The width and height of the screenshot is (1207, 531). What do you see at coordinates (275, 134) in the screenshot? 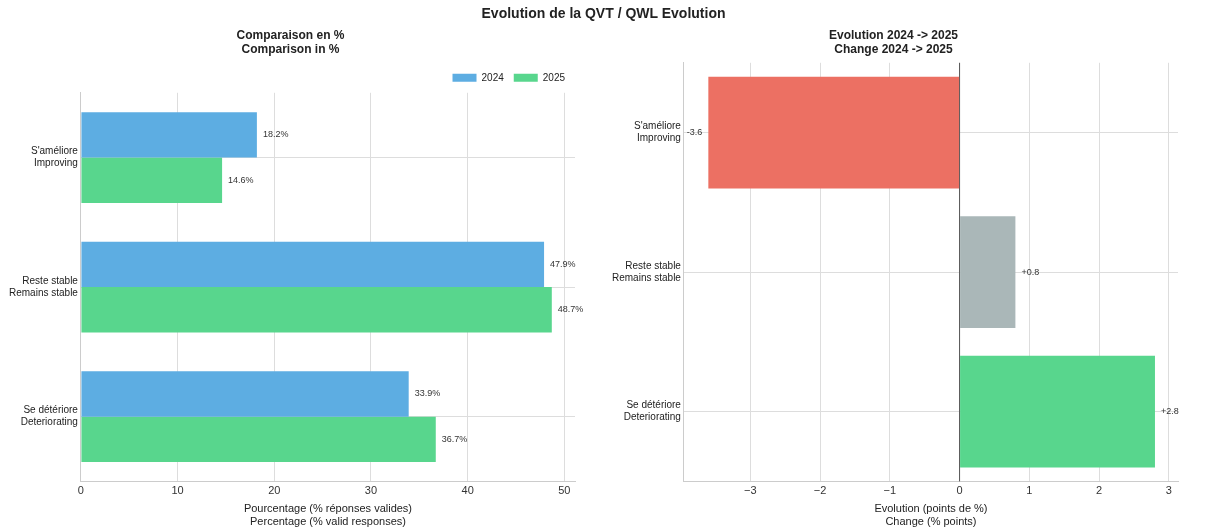
I see `data-label: 18.2%` at bounding box center [275, 134].